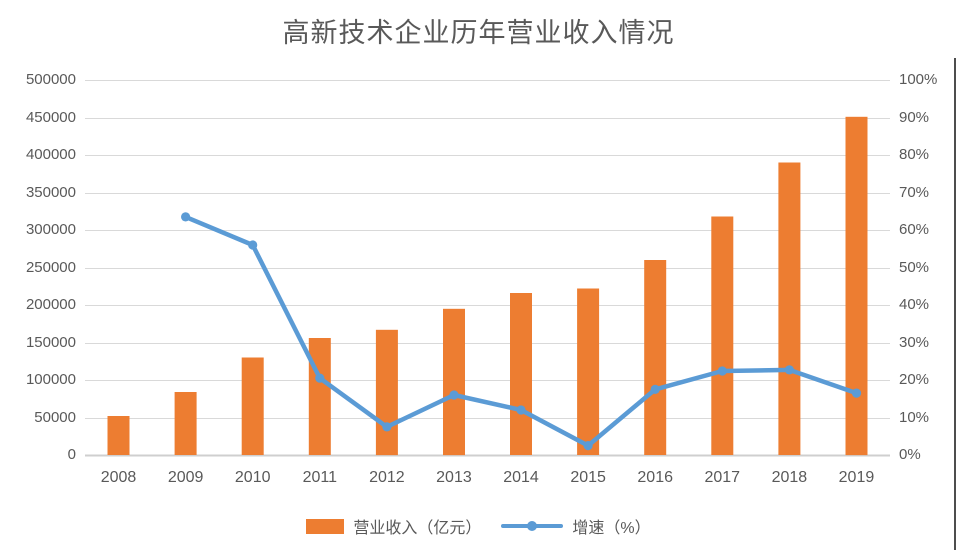  What do you see at coordinates (50, 229) in the screenshot?
I see `y-axis-label-left: 300000` at bounding box center [50, 229].